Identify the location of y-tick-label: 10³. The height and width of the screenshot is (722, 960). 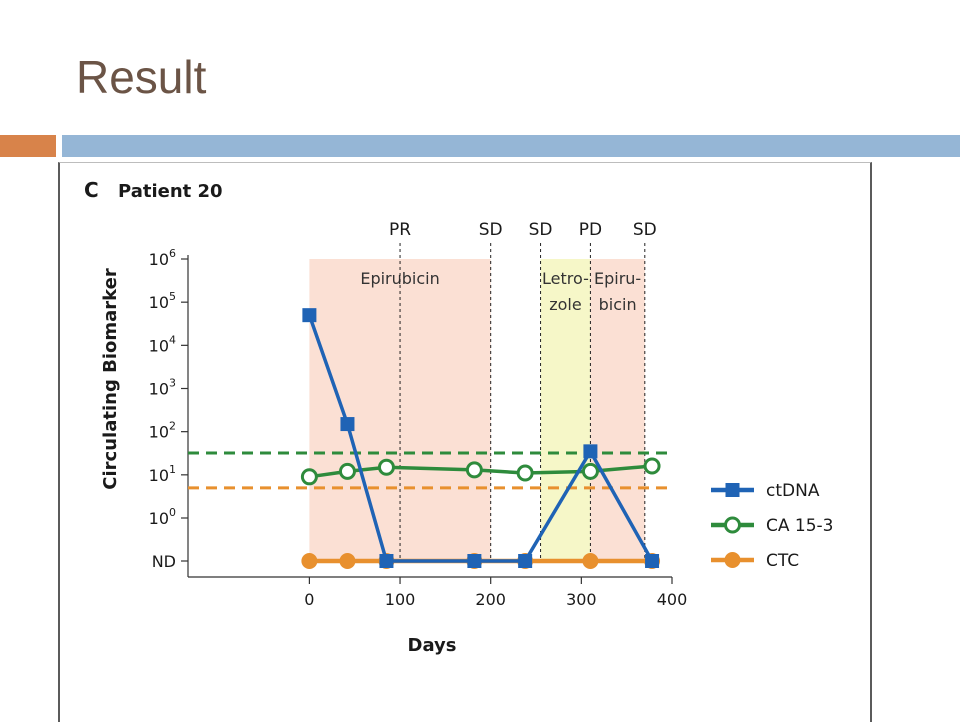
(162, 388).